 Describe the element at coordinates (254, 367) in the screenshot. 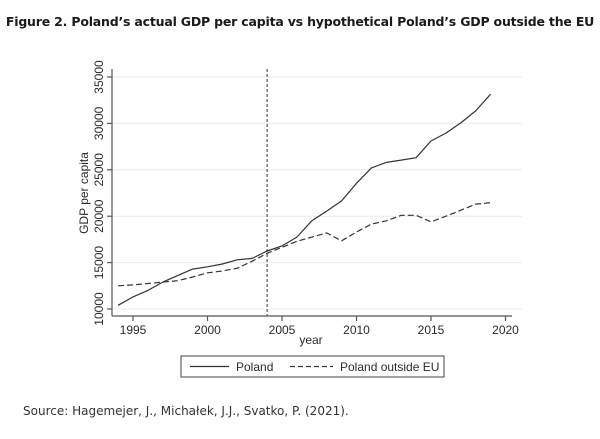

I see `legend-label-poland: Poland` at that location.